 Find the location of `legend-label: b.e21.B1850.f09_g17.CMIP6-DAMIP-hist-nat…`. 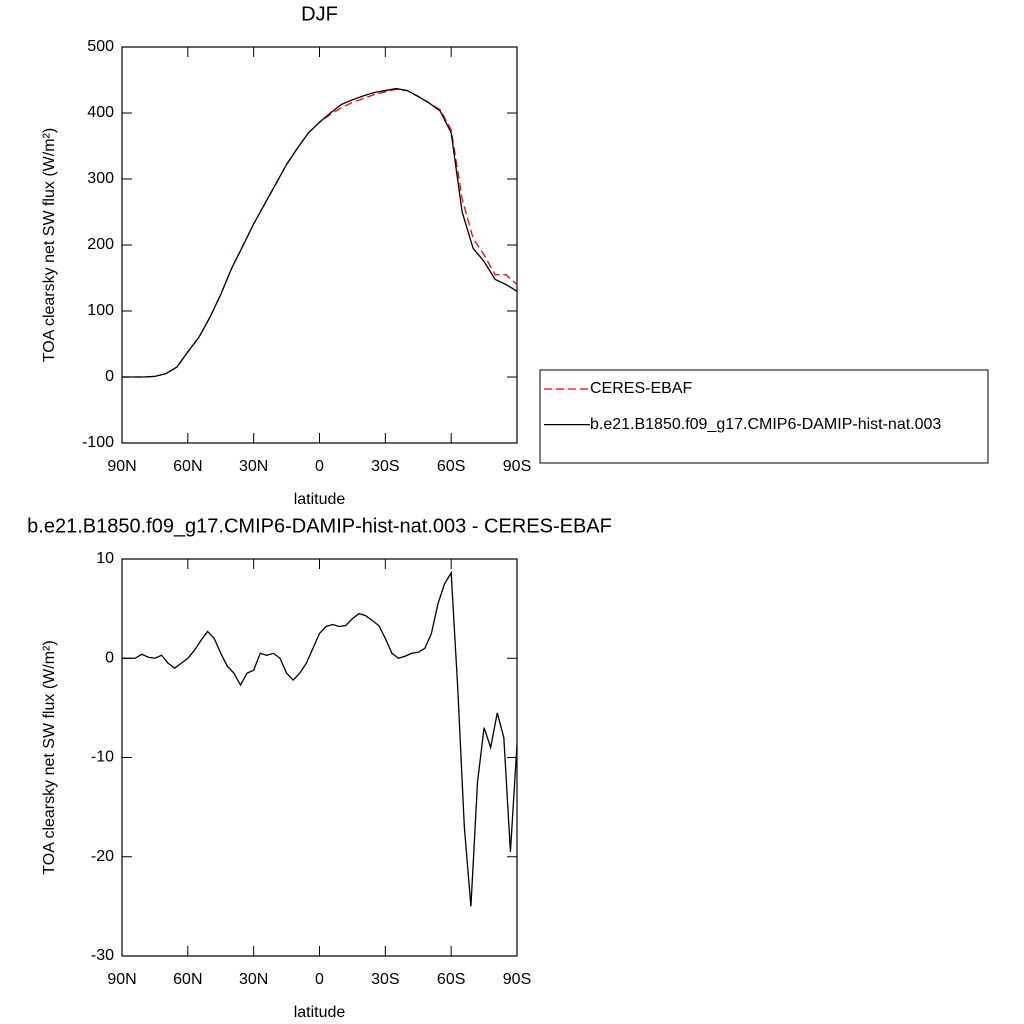

legend-label: b.e21.B1850.f09_g17.CMIP6-DAMIP-hist-nat… is located at coordinates (765, 424).